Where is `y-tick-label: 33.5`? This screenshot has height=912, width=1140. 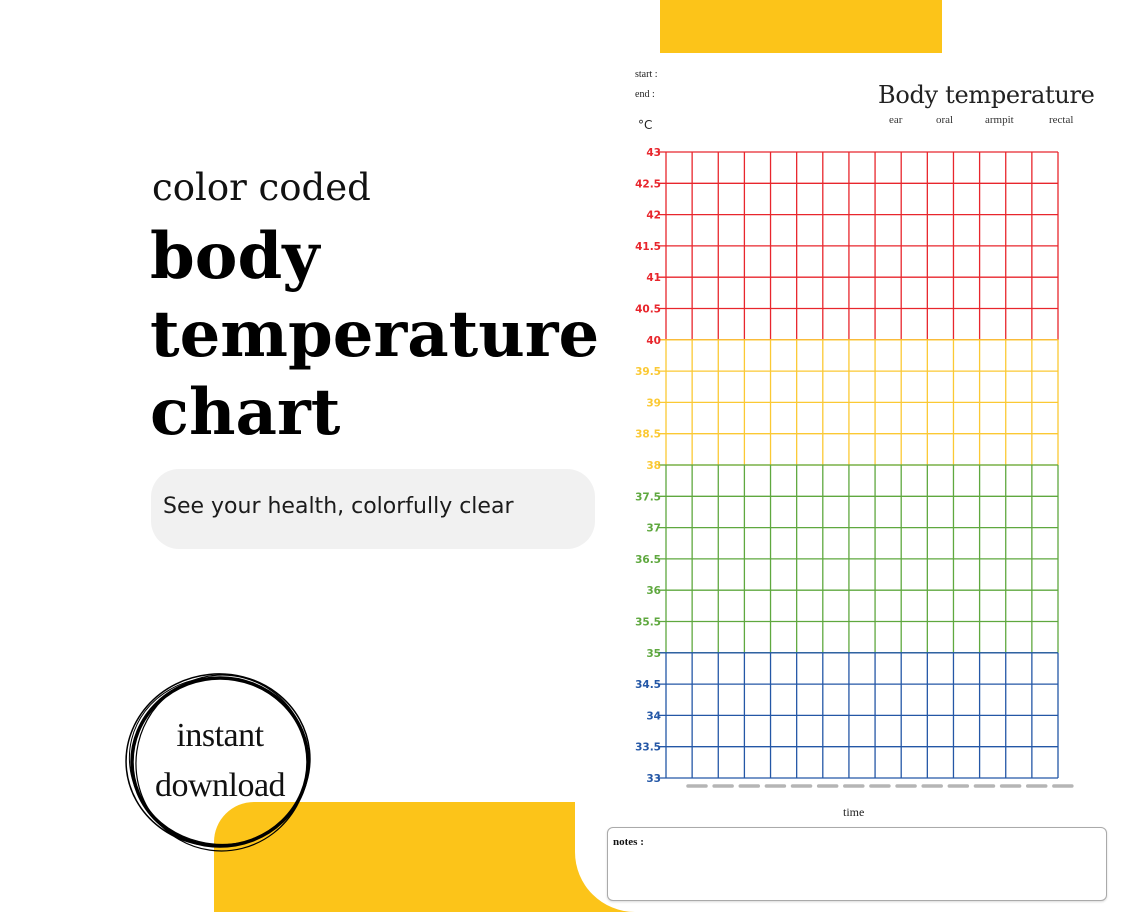
y-tick-label: 33.5 is located at coordinates (648, 748).